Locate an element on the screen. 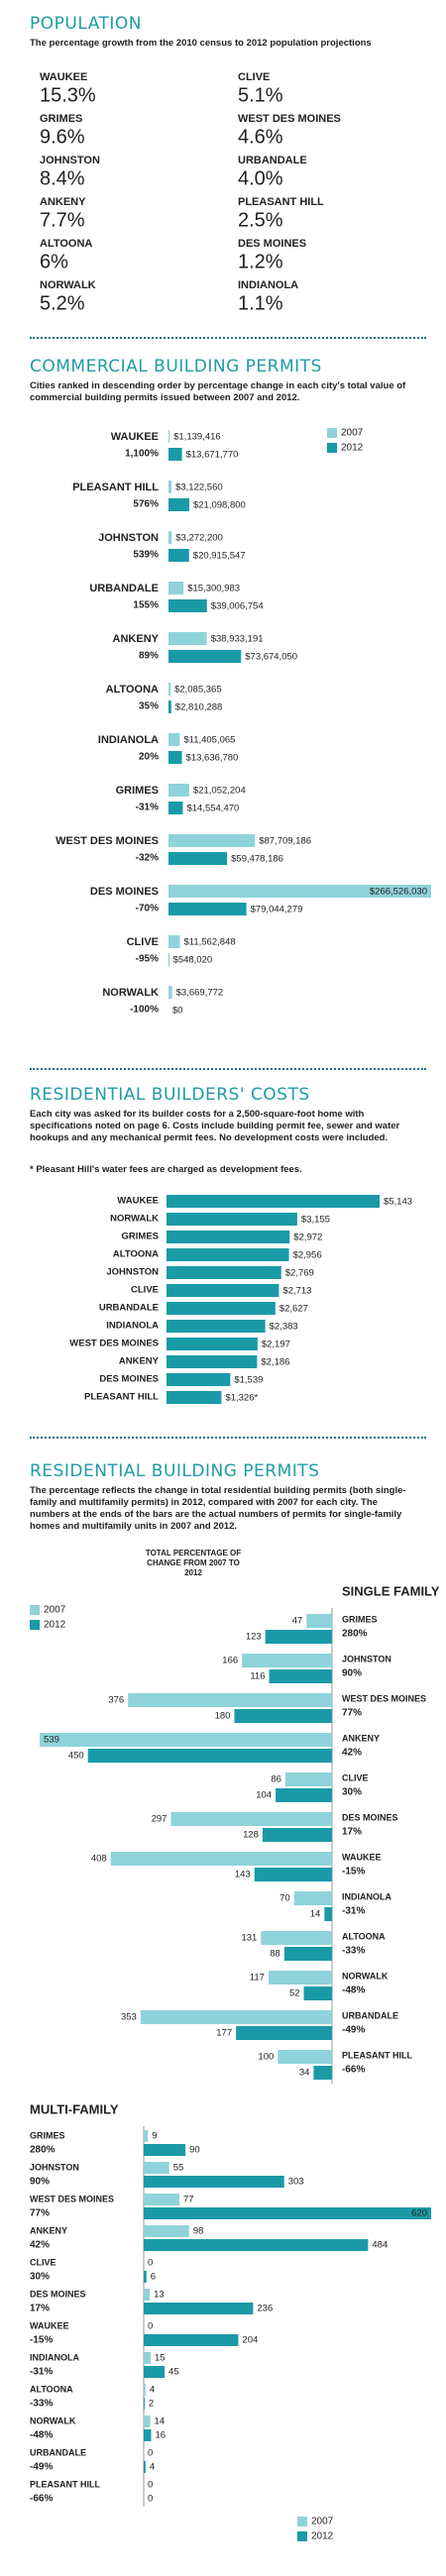  value-label: $2,713 is located at coordinates (297, 1291).